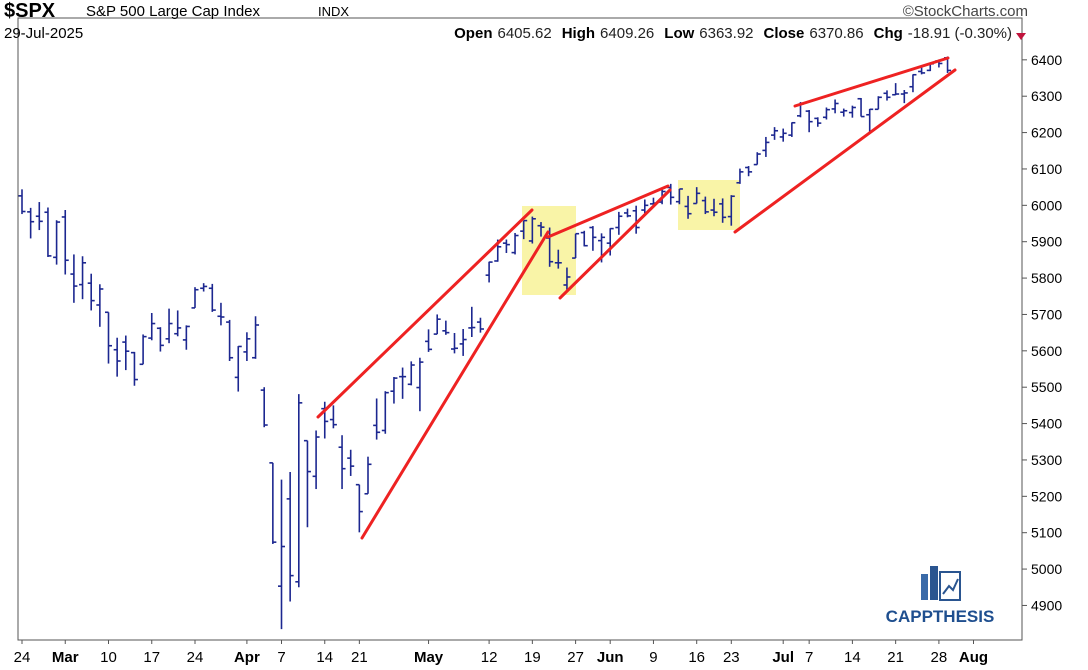  What do you see at coordinates (836, 33) in the screenshot?
I see `quote-value: 6370.86` at bounding box center [836, 33].